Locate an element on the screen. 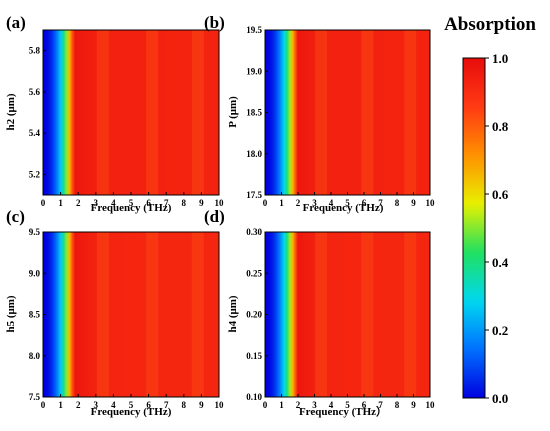 This screenshot has width=550, height=431. panel-d-xtick-label: 4 is located at coordinates (331, 405).